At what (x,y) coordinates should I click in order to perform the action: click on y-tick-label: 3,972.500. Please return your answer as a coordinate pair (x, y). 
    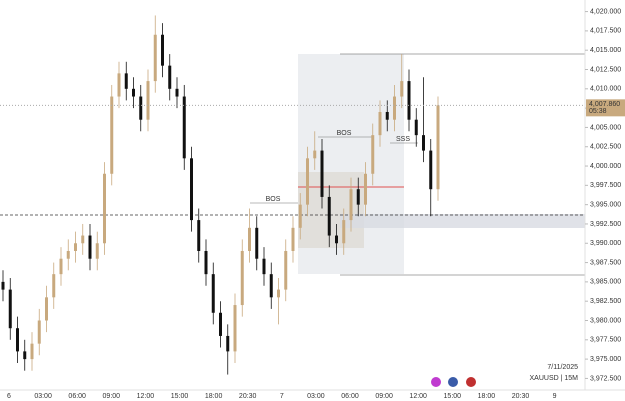
    Looking at the image, I should click on (605, 378).